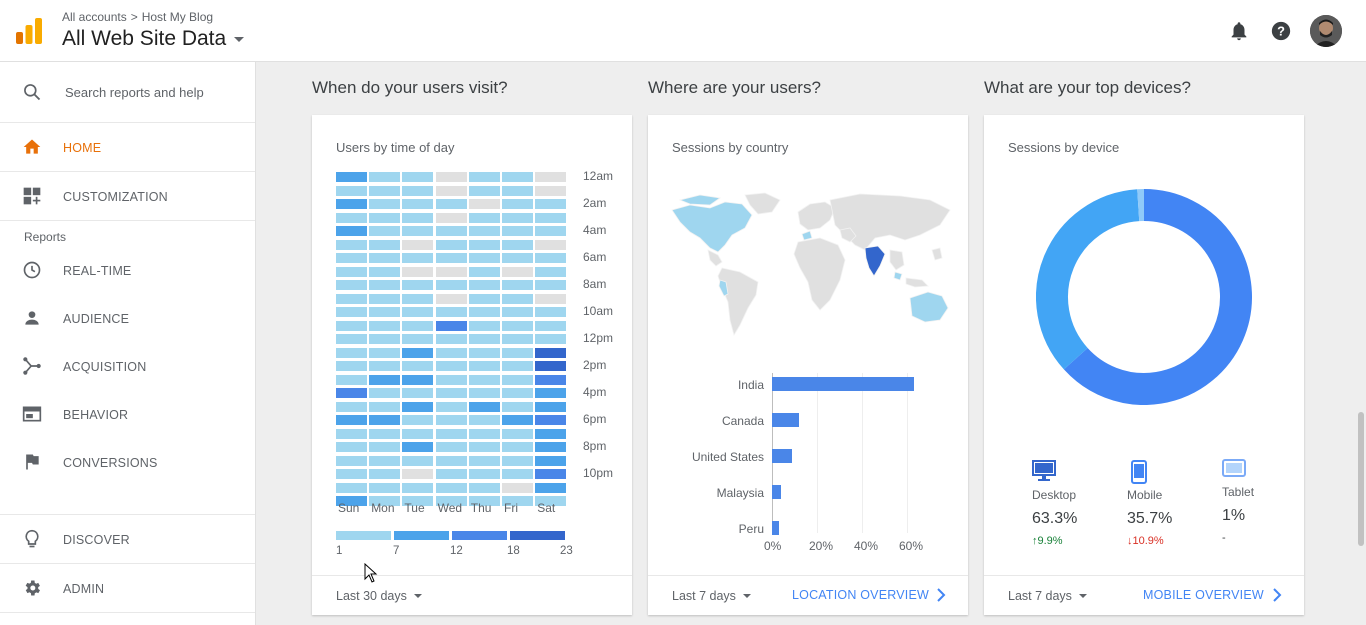  I want to click on page-scrollbar, so click(1361, 479).